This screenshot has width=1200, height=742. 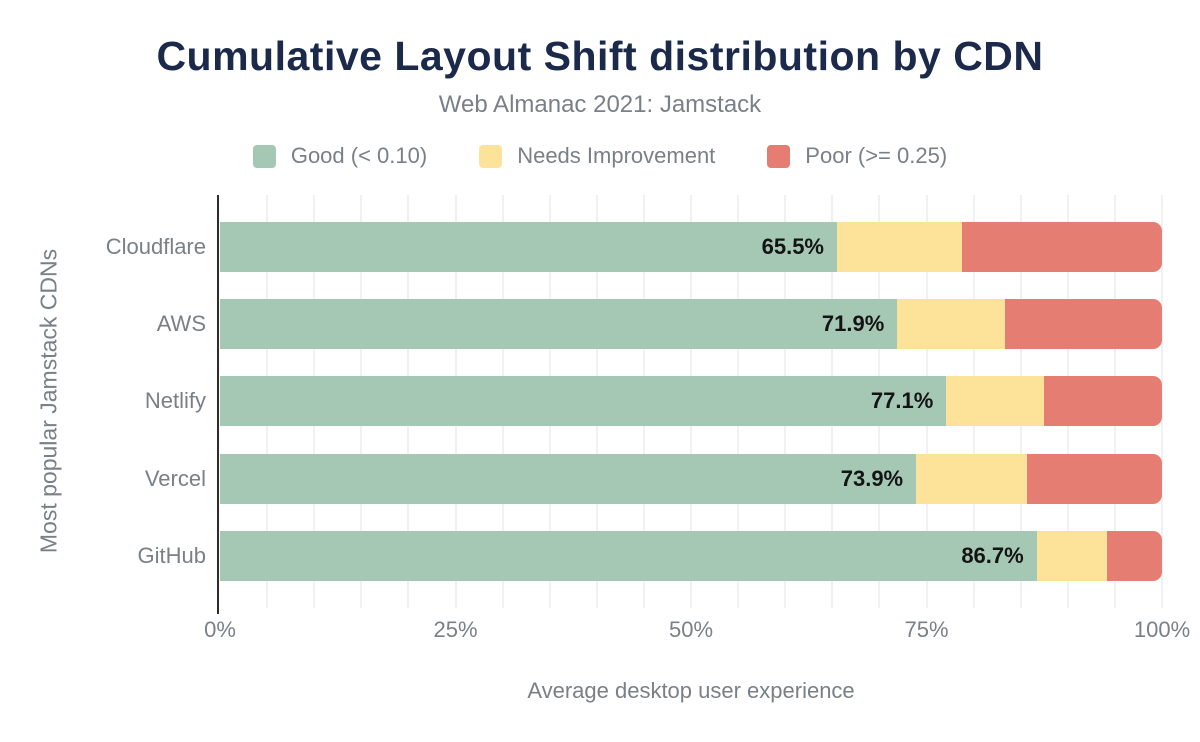 I want to click on bar-segment-good-0-10: 77.1%, so click(x=583, y=401).